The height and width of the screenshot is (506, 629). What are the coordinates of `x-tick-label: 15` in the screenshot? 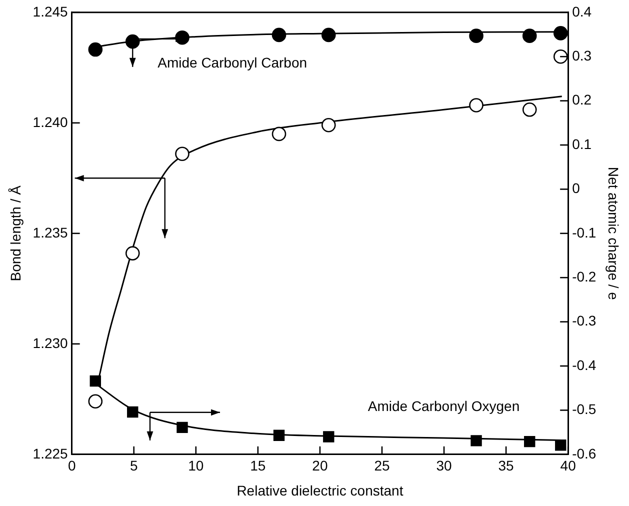 It's located at (258, 466).